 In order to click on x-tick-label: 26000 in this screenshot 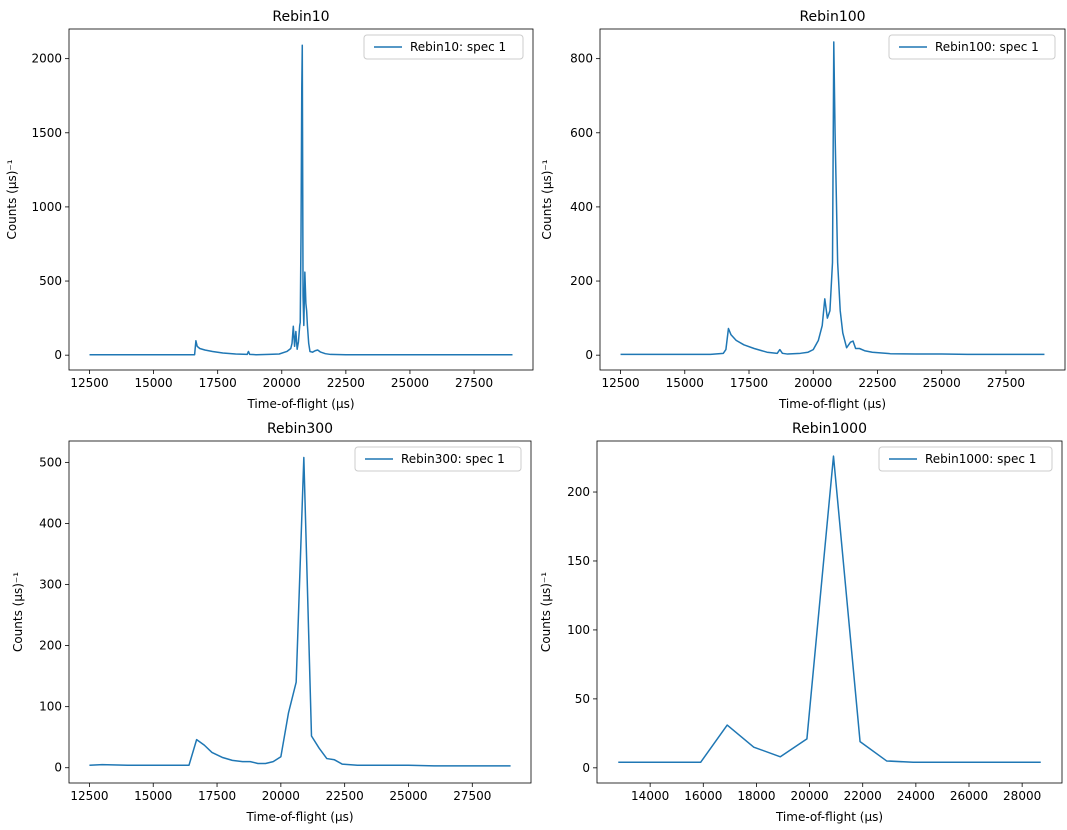, I will do `click(969, 796)`.